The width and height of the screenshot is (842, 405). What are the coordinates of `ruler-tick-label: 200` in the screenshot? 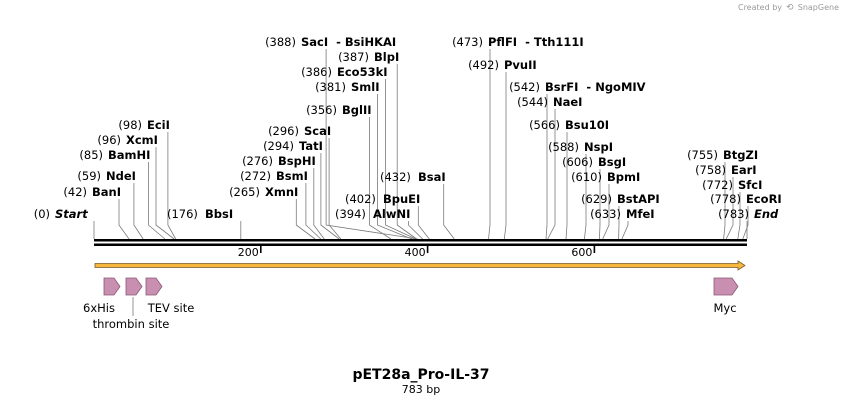 It's located at (248, 252).